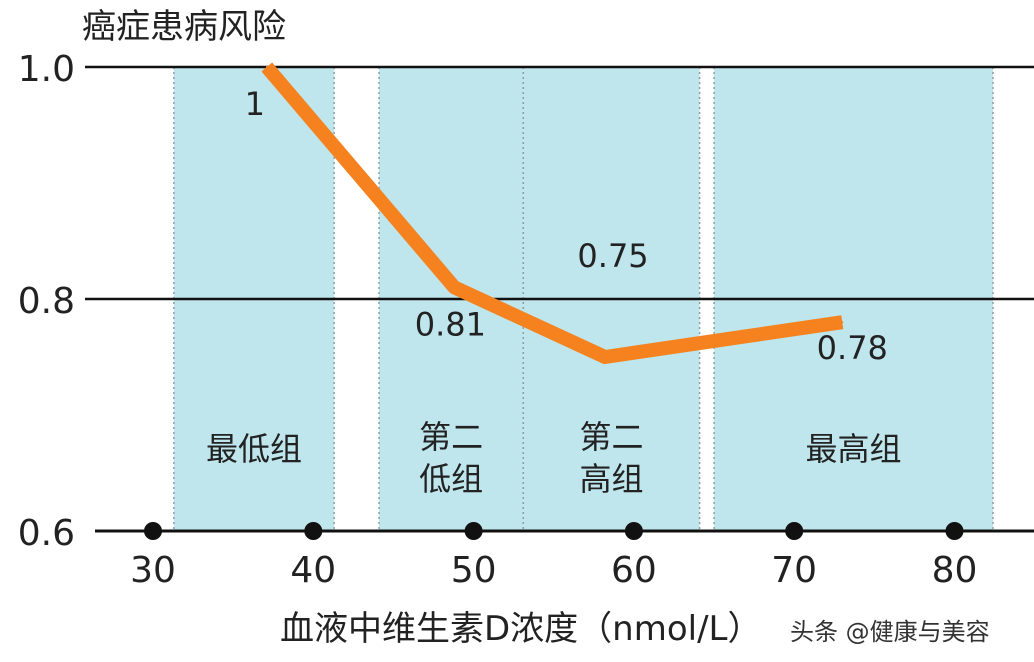 The width and height of the screenshot is (1034, 662). What do you see at coordinates (46, 301) in the screenshot?
I see `y-tick-label: 0.8` at bounding box center [46, 301].